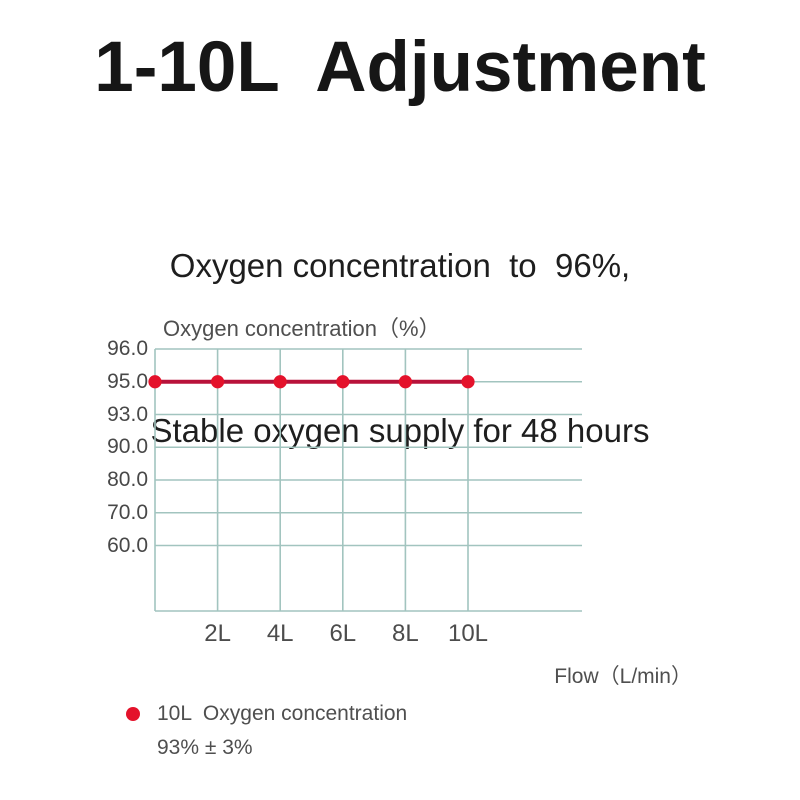 The image size is (800, 800). I want to click on subtitle-line-2: Stable oxygen supply for 48 hours, so click(400, 430).